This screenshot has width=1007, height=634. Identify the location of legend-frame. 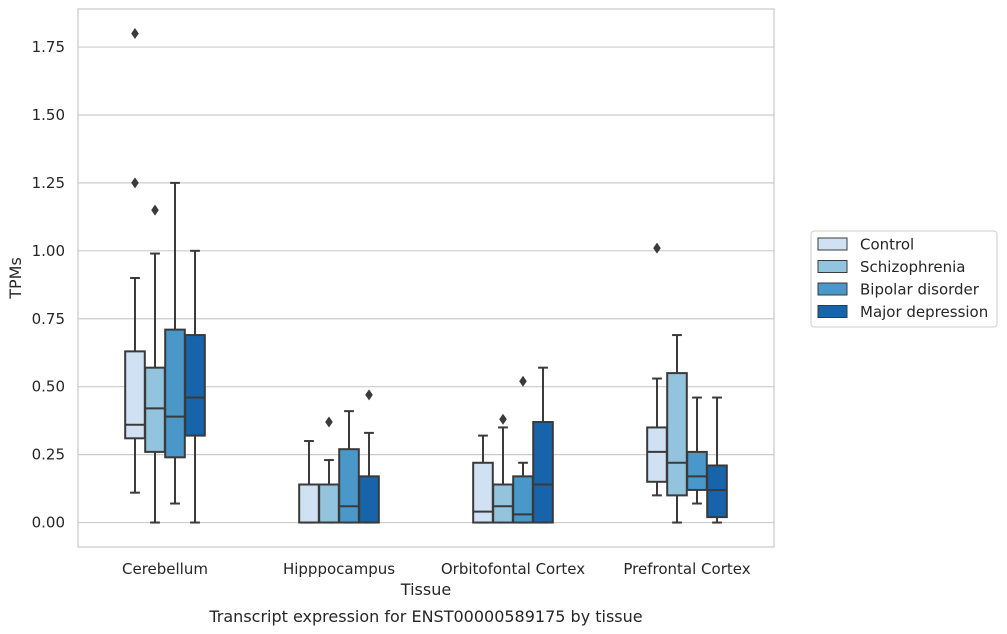
(904, 279).